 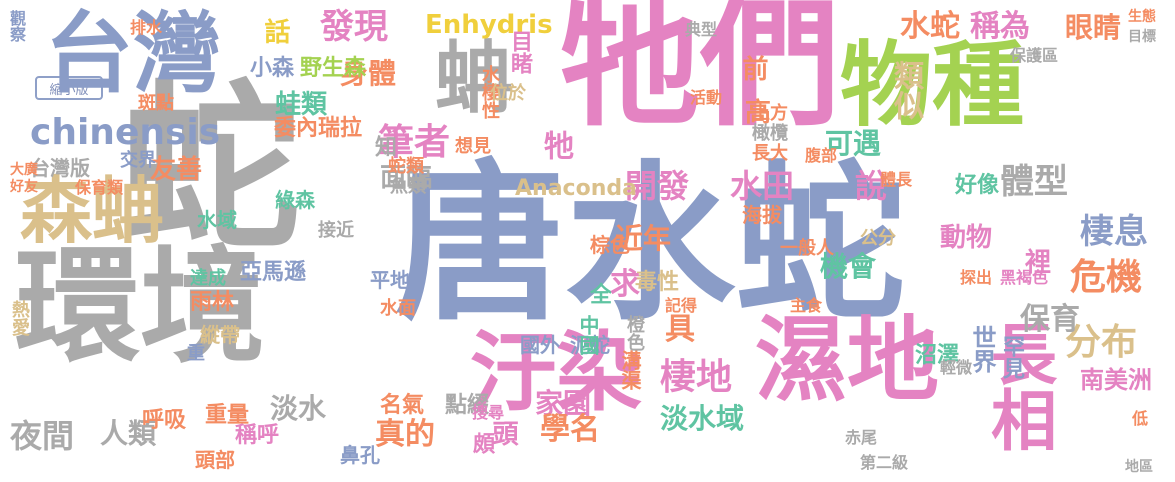 I want to click on cloud-word: 具, so click(x=680, y=329).